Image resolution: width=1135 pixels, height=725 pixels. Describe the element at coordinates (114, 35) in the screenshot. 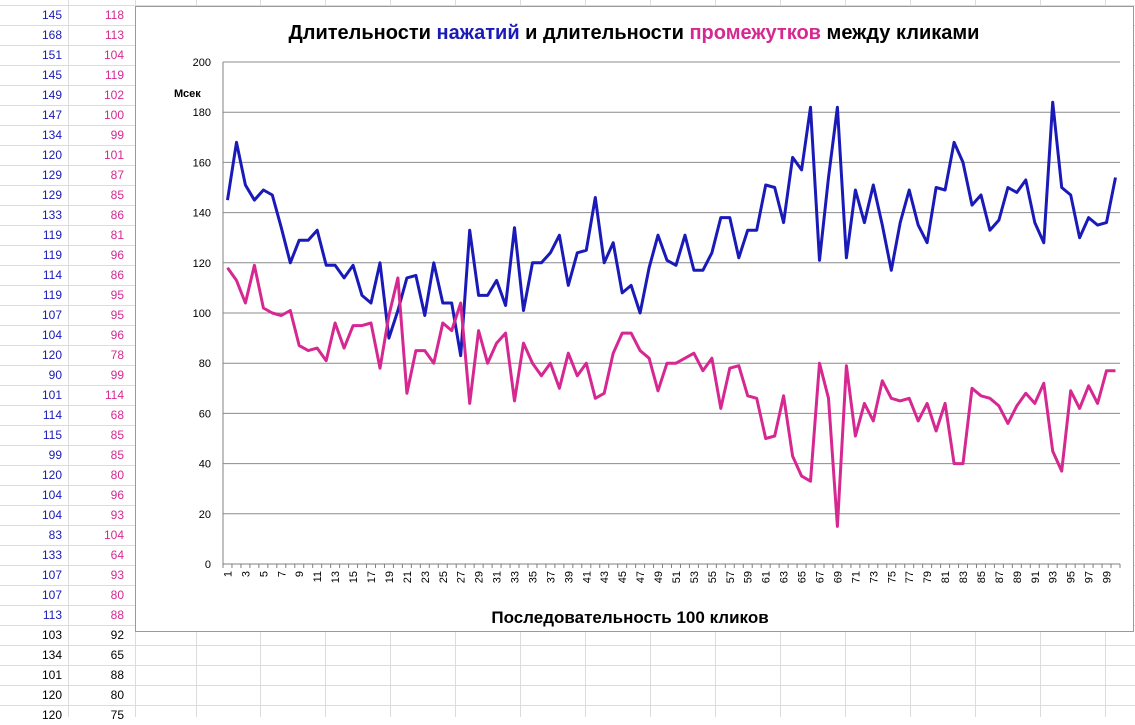

I see `sheet-cell-gap: 113` at that location.